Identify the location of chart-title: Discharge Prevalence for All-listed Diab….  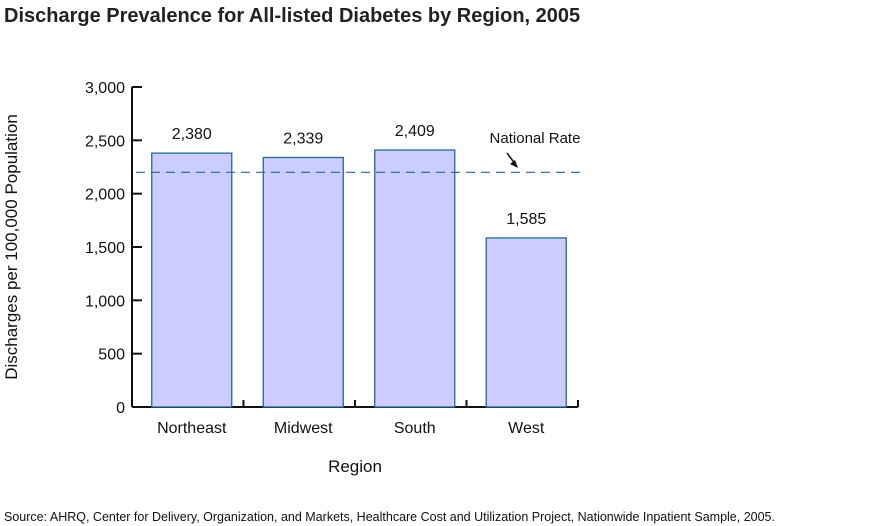
(292, 16).